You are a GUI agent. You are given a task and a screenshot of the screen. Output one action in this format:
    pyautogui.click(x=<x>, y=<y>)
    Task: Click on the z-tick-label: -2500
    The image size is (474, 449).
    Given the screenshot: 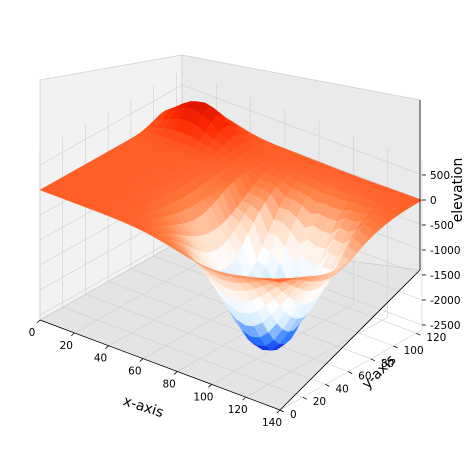 What is the action you would take?
    pyautogui.click(x=445, y=326)
    